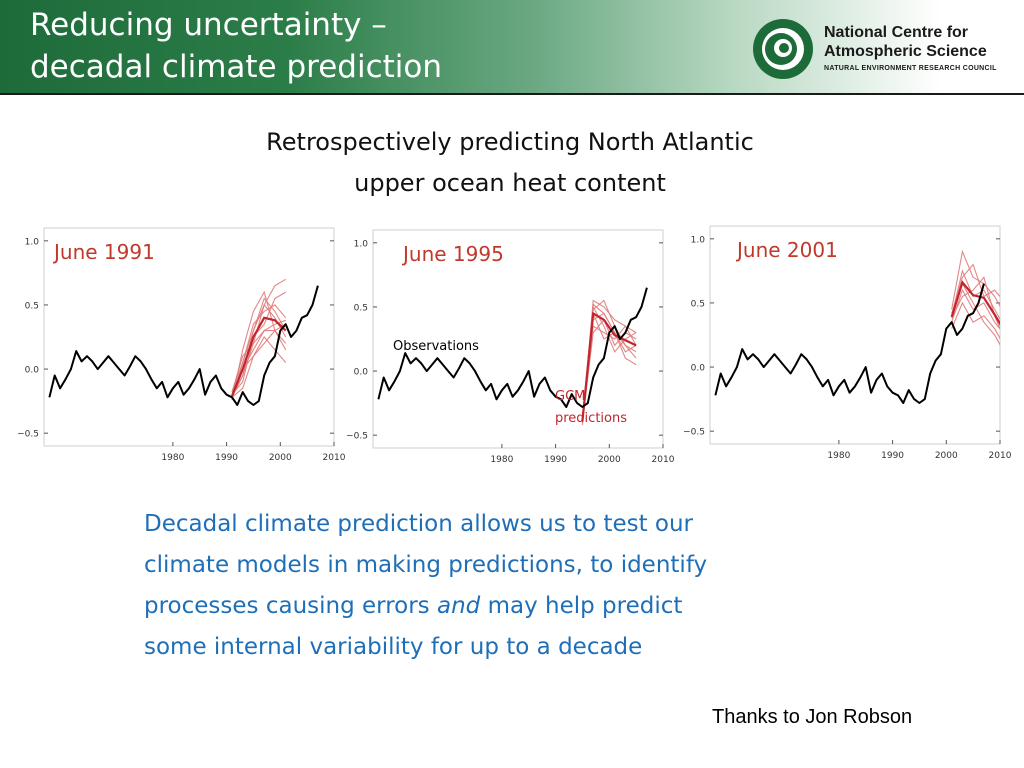  I want to click on ncas-logo-name-line-1: National Centre for, so click(896, 32).